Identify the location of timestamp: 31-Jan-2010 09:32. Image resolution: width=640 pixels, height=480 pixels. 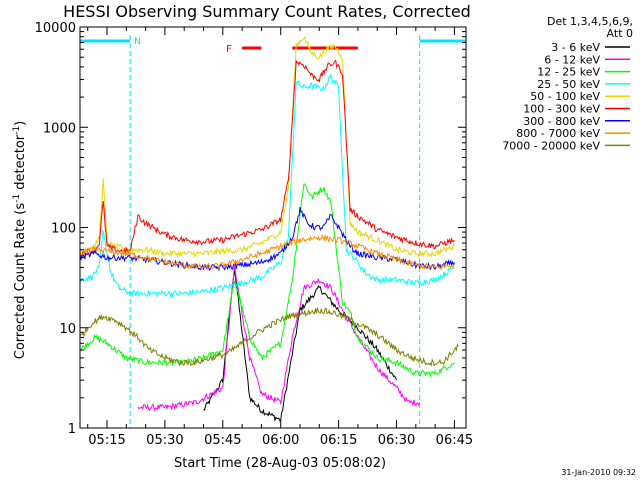
(598, 472).